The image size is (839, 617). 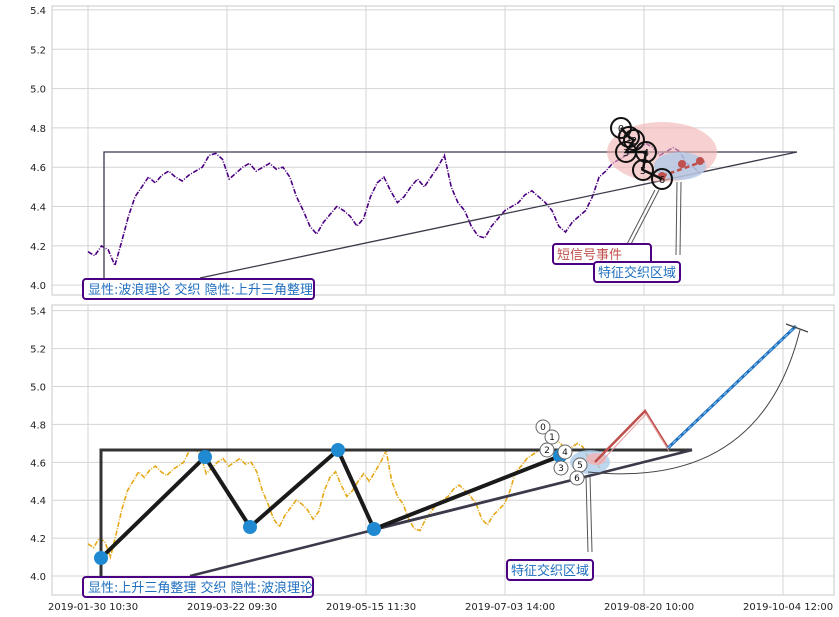 I want to click on bottom-projection-red, so click(x=632, y=435).